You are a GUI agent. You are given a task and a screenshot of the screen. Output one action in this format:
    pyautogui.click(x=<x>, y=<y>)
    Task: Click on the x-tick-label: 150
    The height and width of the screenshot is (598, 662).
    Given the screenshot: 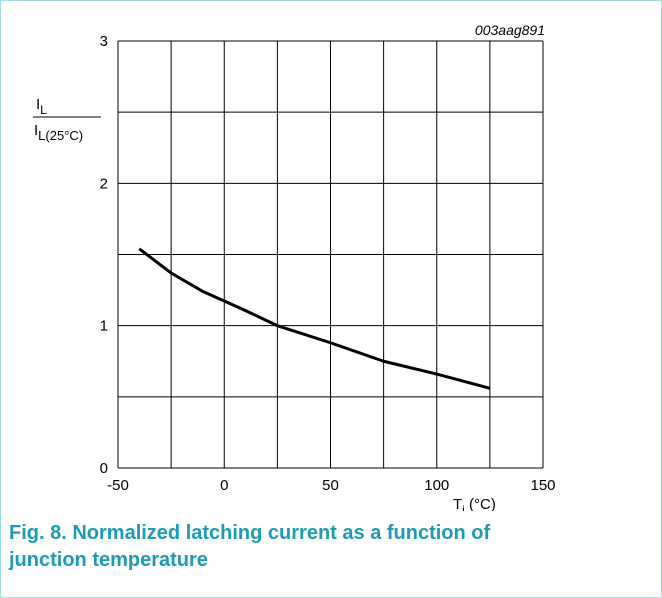 What is the action you would take?
    pyautogui.click(x=542, y=485)
    